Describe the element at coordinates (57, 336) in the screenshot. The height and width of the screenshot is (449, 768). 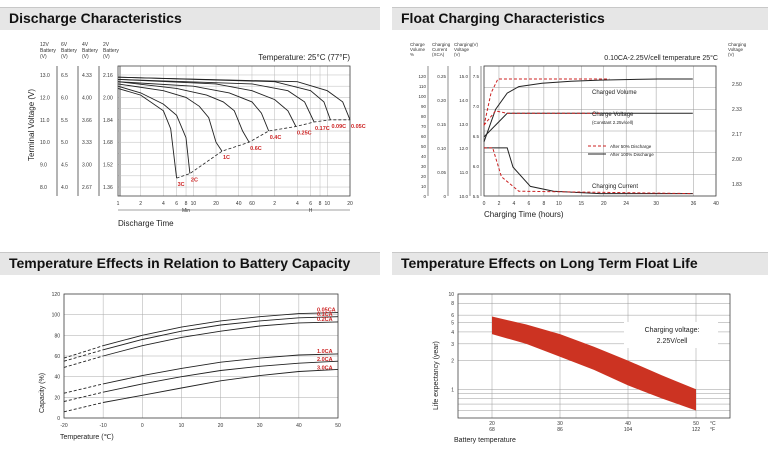
I see `capacity-y-tick: 80` at that location.